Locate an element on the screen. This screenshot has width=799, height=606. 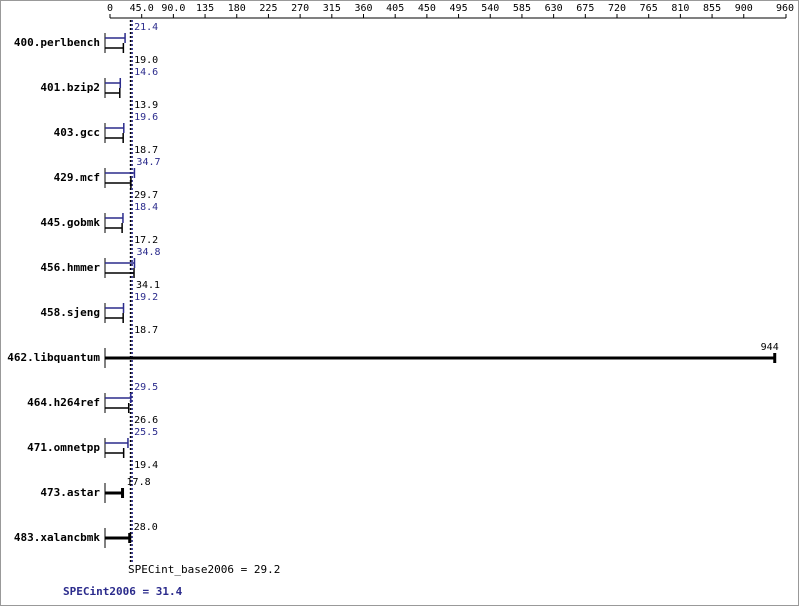
category-label: 462.libquantum is located at coordinates (53, 357).